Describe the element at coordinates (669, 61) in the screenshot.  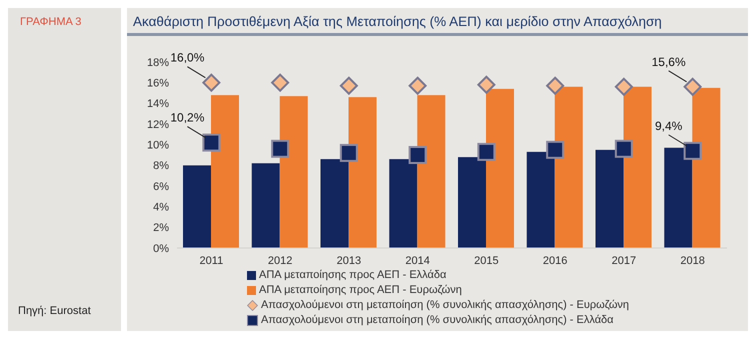
I see `data-label: 15,6%` at that location.